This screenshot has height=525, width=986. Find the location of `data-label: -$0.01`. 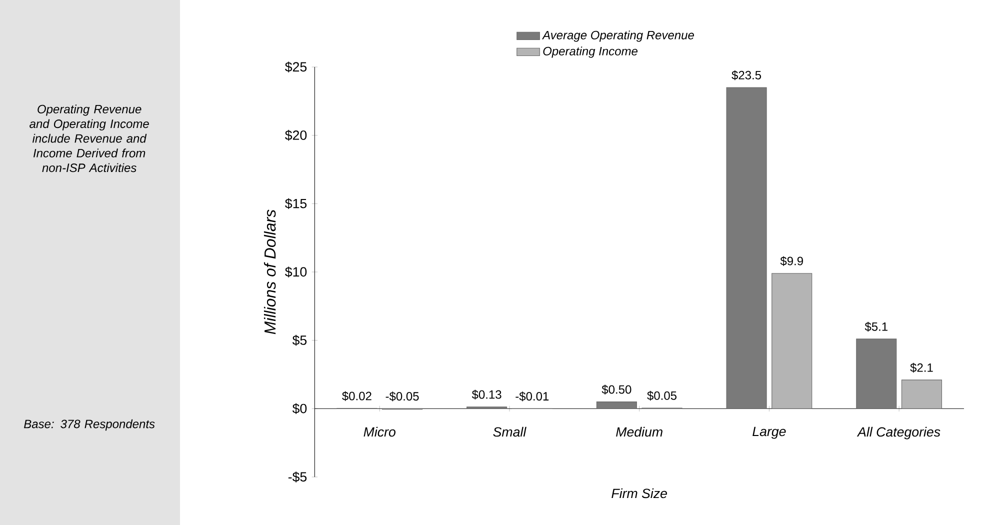

data-label: -$0.01 is located at coordinates (532, 397).